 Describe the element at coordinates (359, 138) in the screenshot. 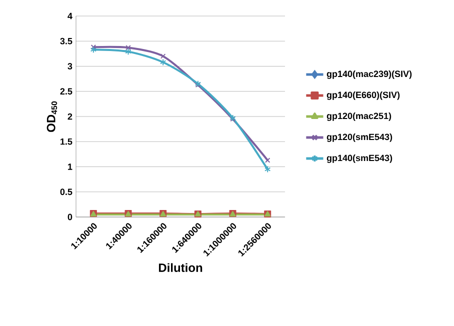

I see `legend-label: gp120(smE543)` at that location.